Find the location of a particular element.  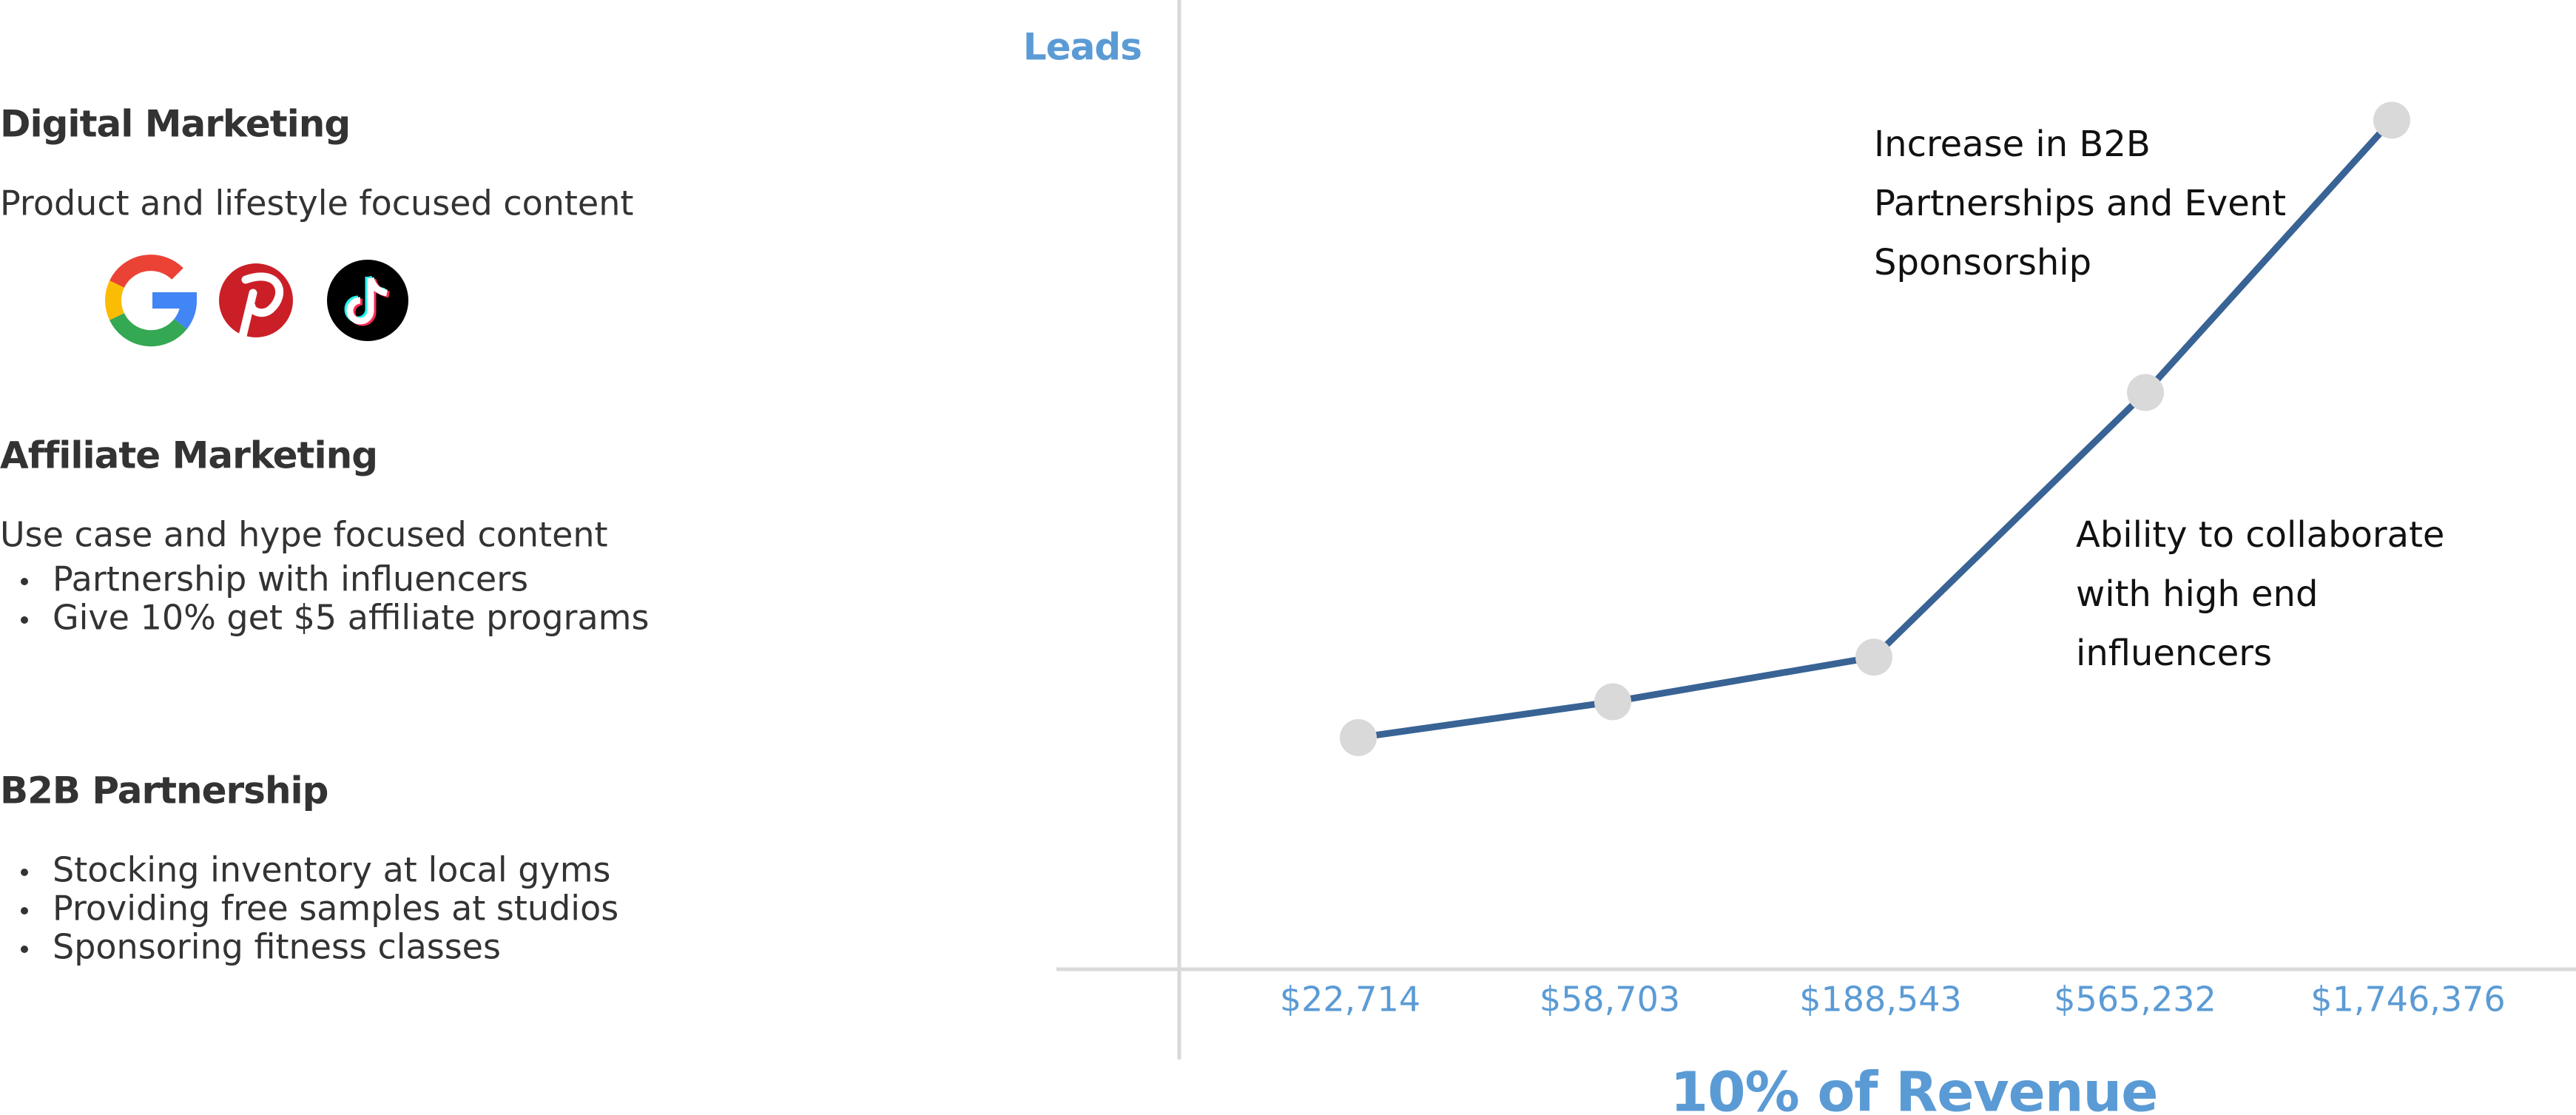

section-title: Digital Marketing is located at coordinates (175, 124).